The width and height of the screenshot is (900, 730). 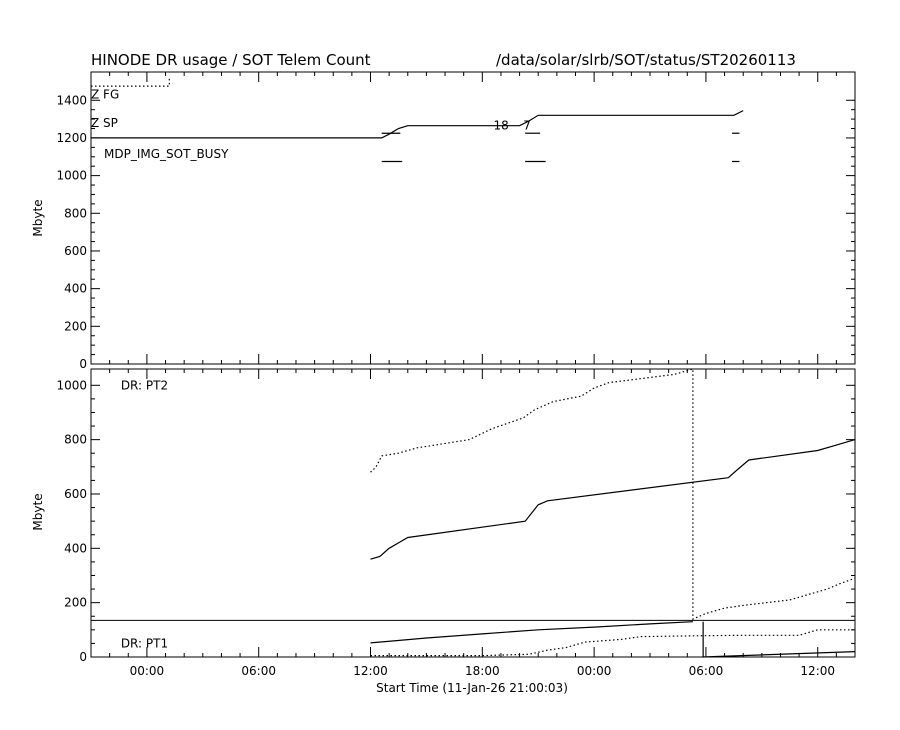 What do you see at coordinates (482, 671) in the screenshot?
I see `x-tick-label: 18:00` at bounding box center [482, 671].